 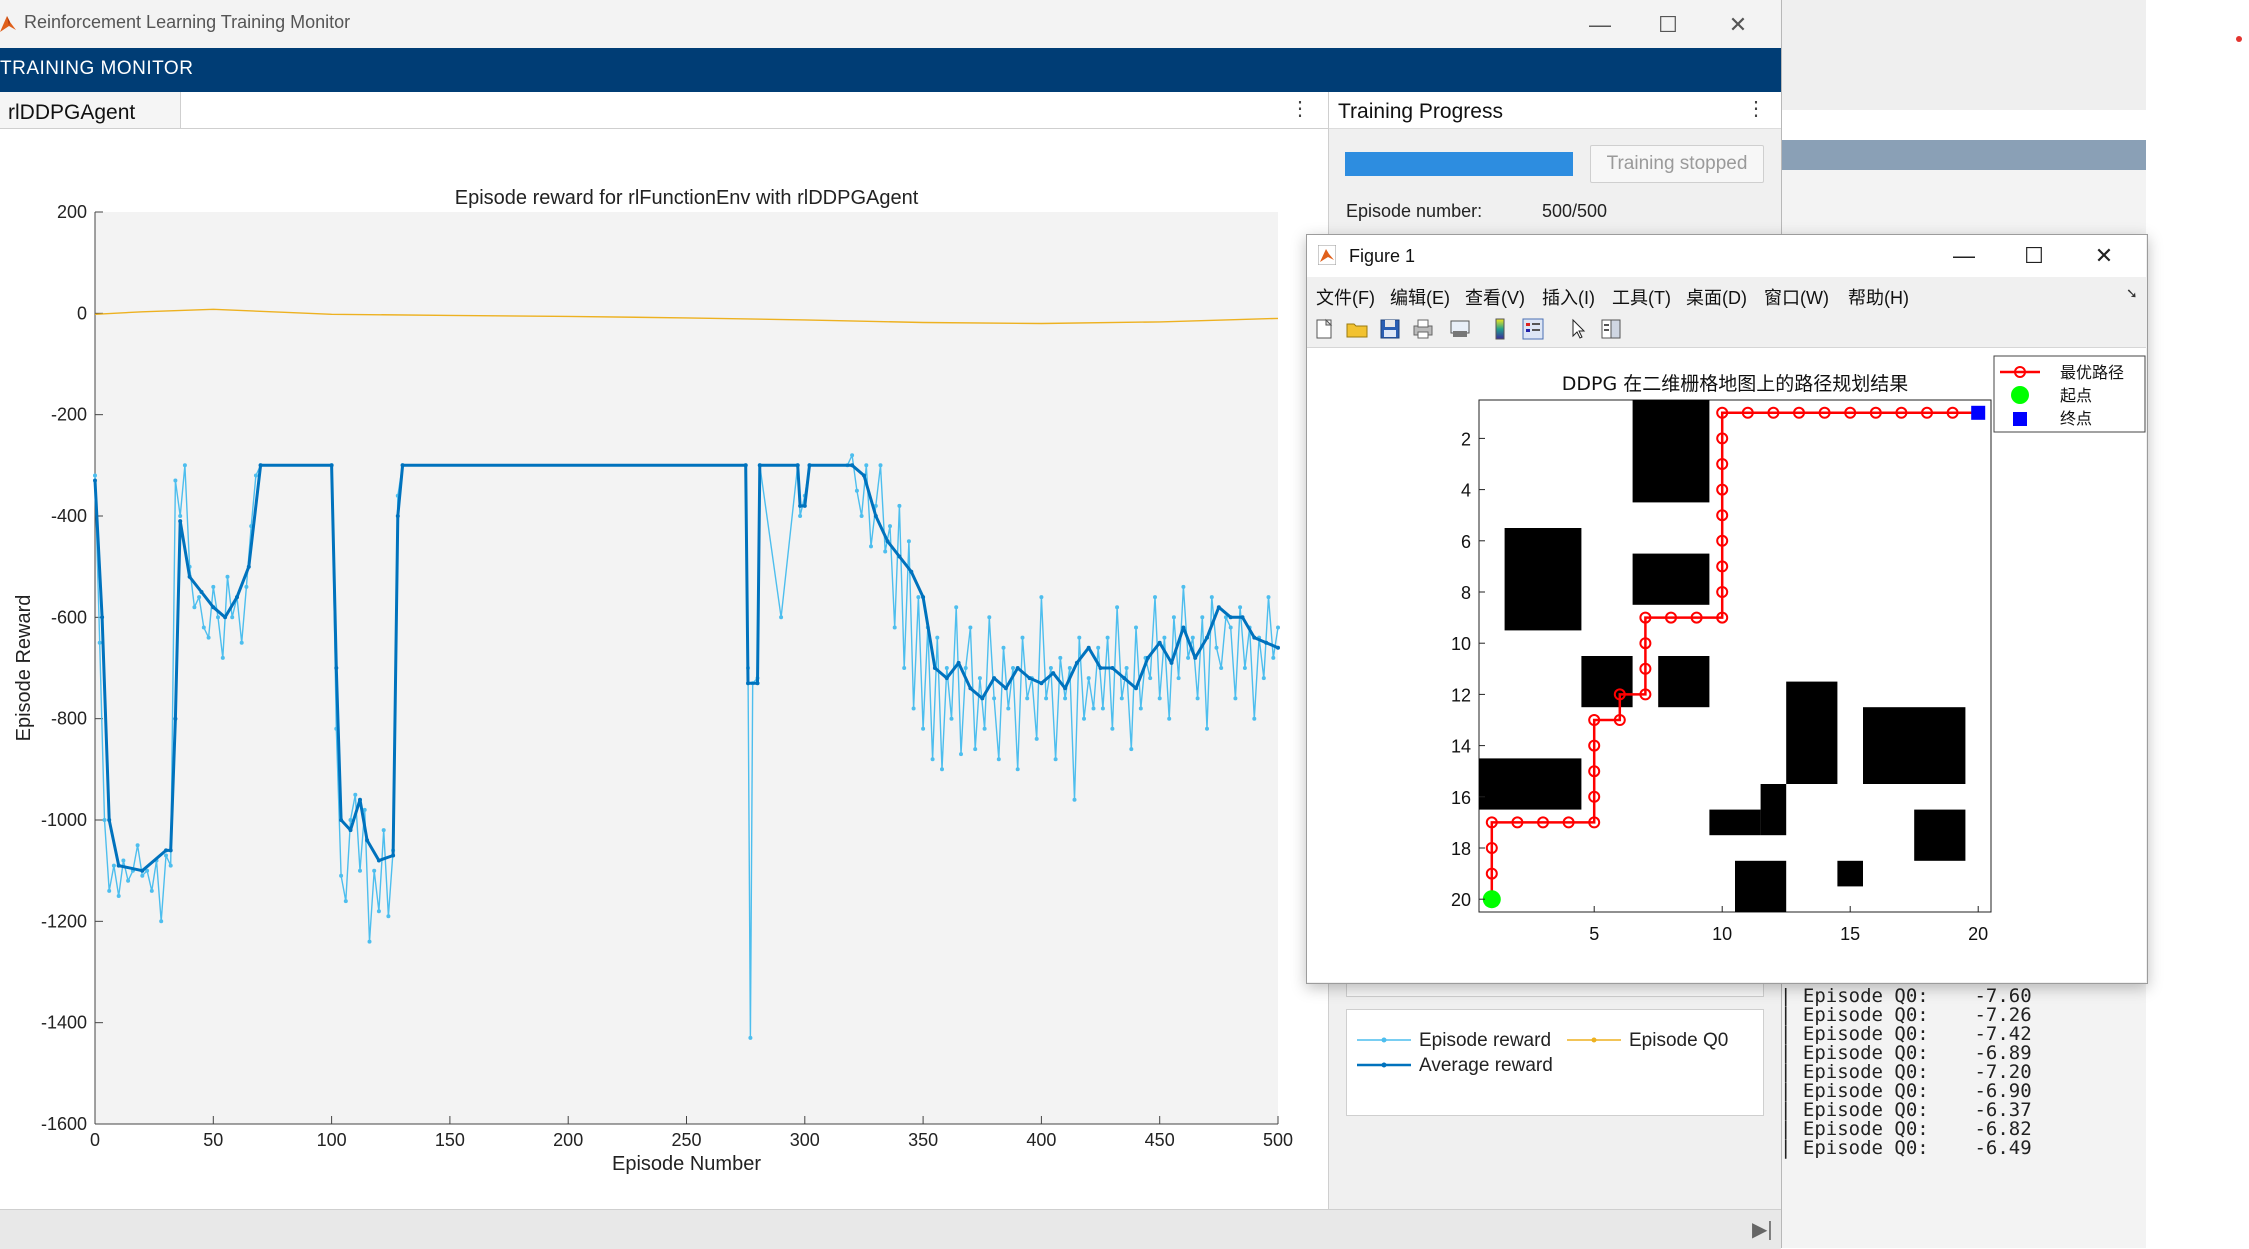 I want to click on close-button: ✕, so click(x=1738, y=24).